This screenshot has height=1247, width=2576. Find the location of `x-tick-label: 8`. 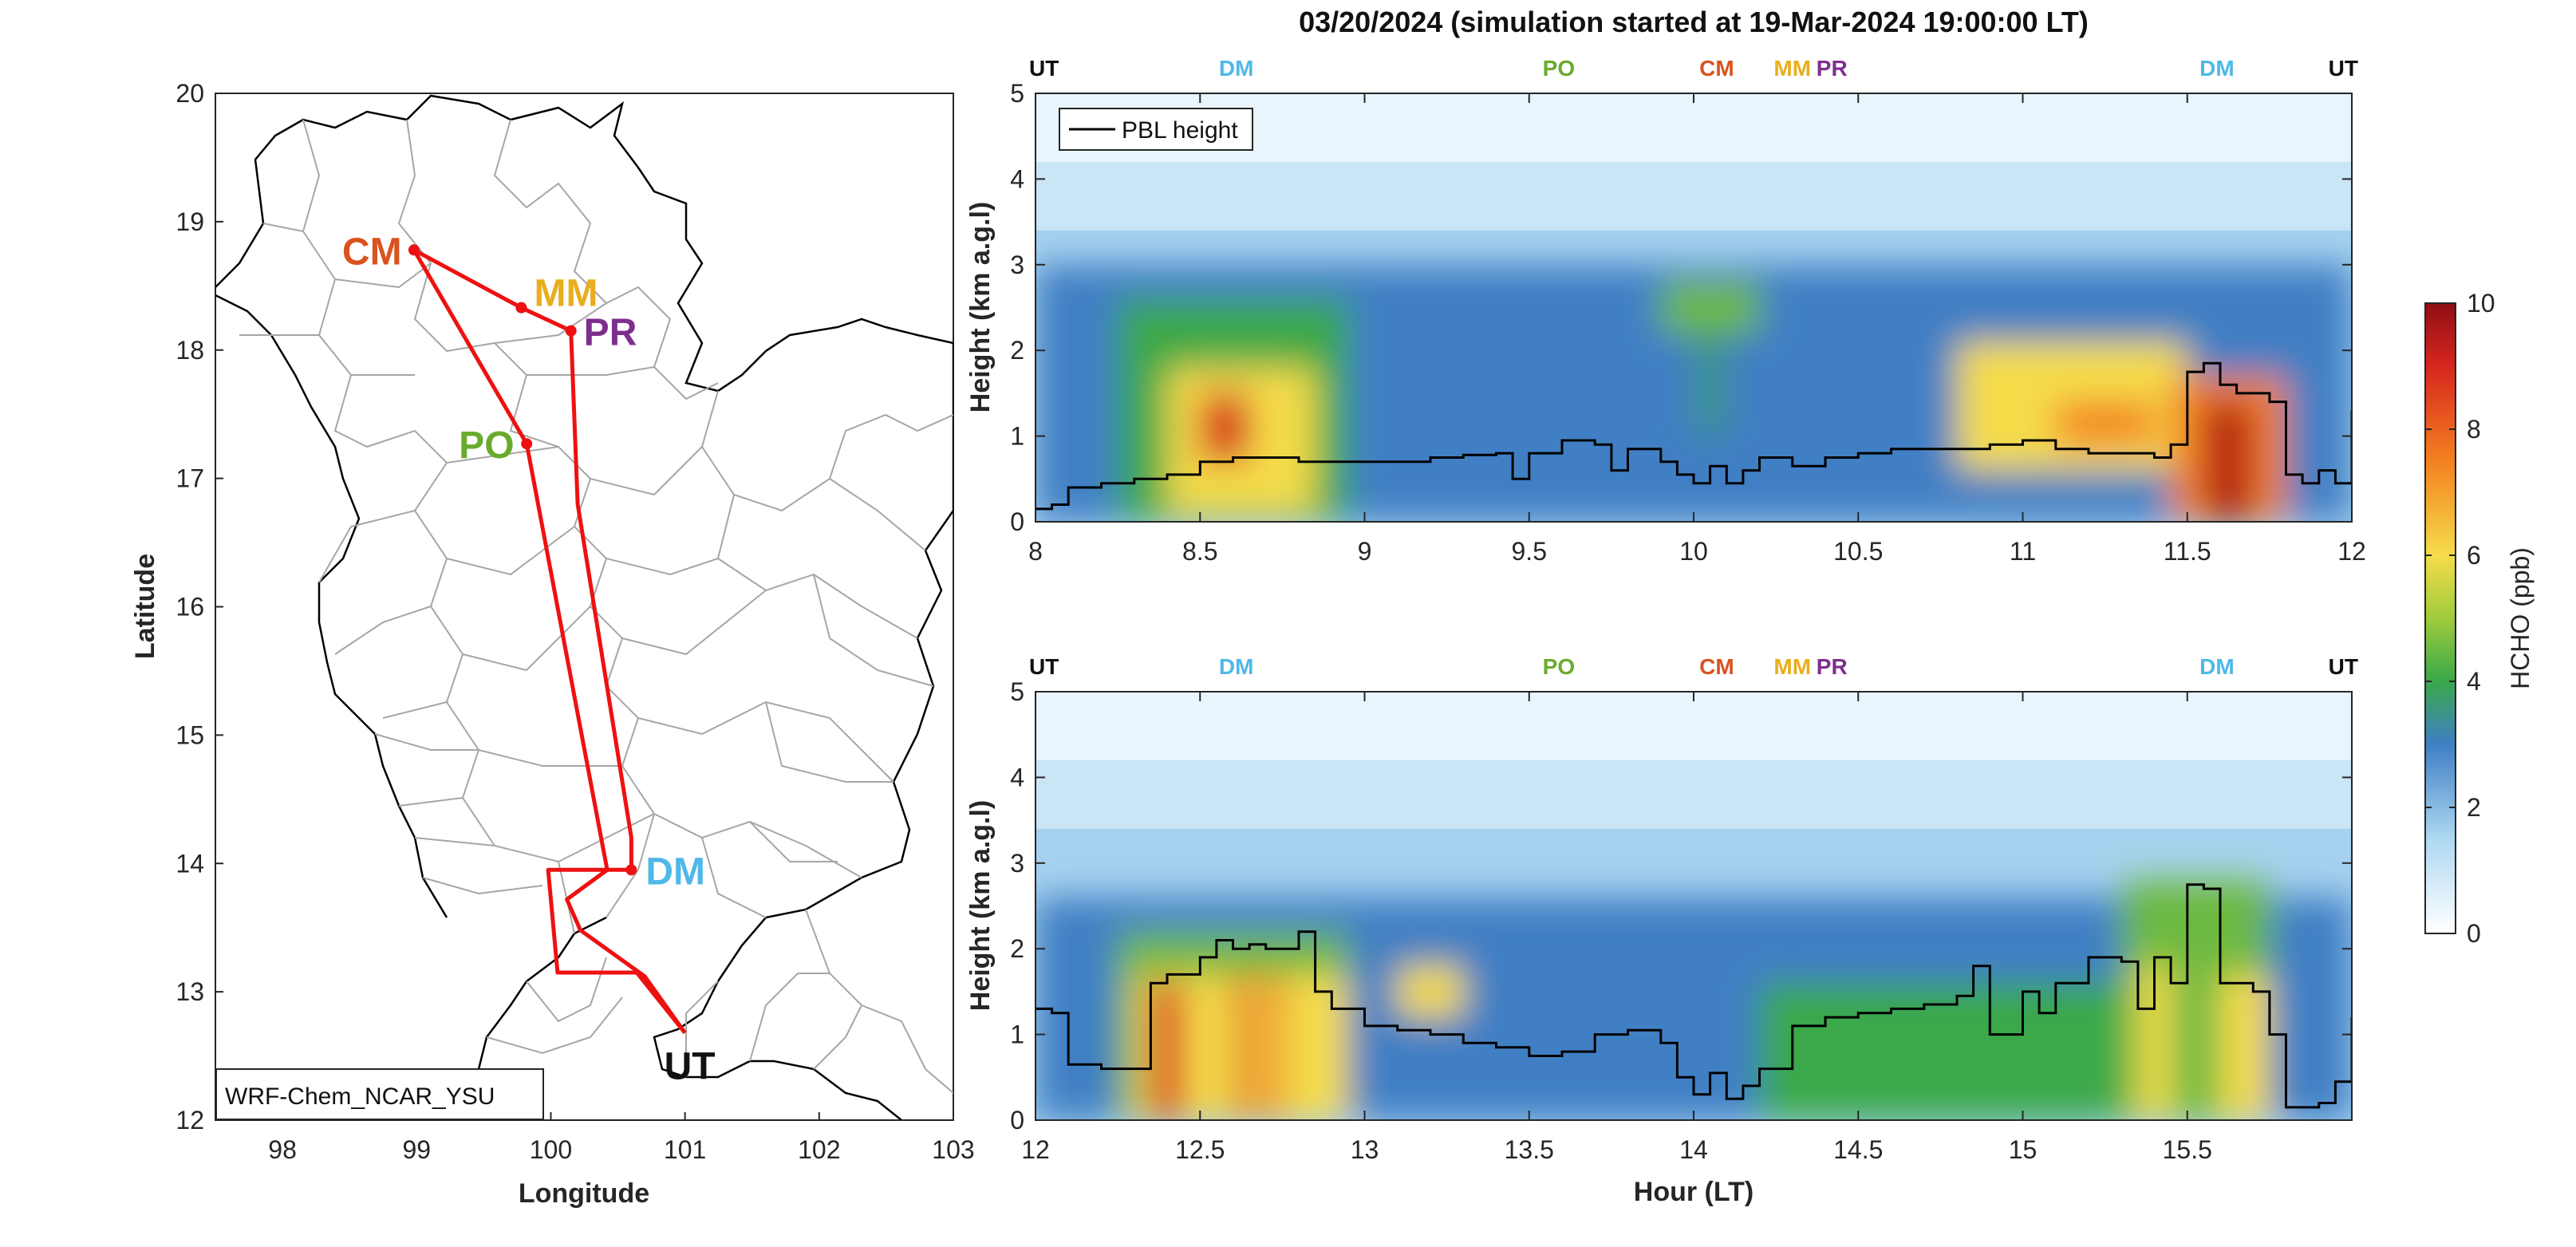

x-tick-label: 8 is located at coordinates (1036, 551).